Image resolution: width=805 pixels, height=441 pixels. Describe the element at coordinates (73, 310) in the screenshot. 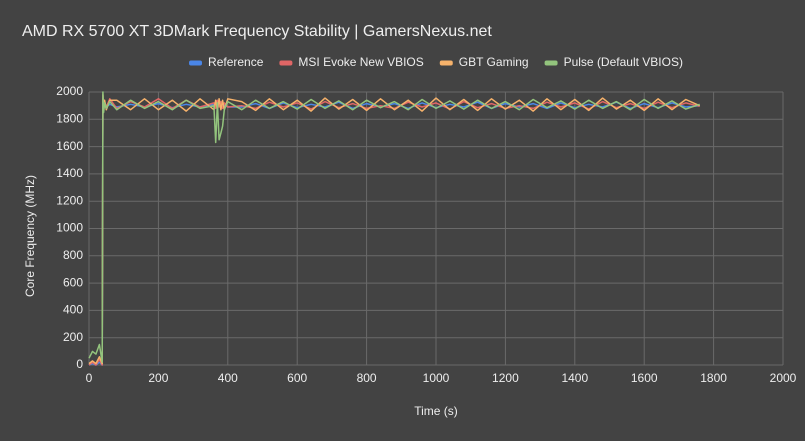

I see `y-tick-label: 400` at that location.